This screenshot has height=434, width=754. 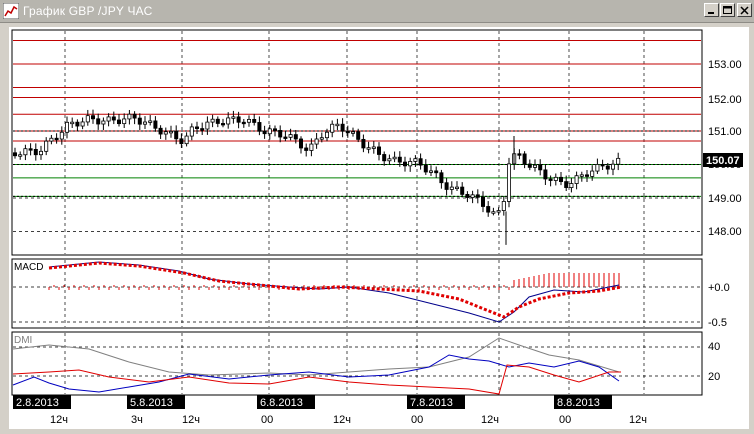 I want to click on minimize-button, so click(x=711, y=10).